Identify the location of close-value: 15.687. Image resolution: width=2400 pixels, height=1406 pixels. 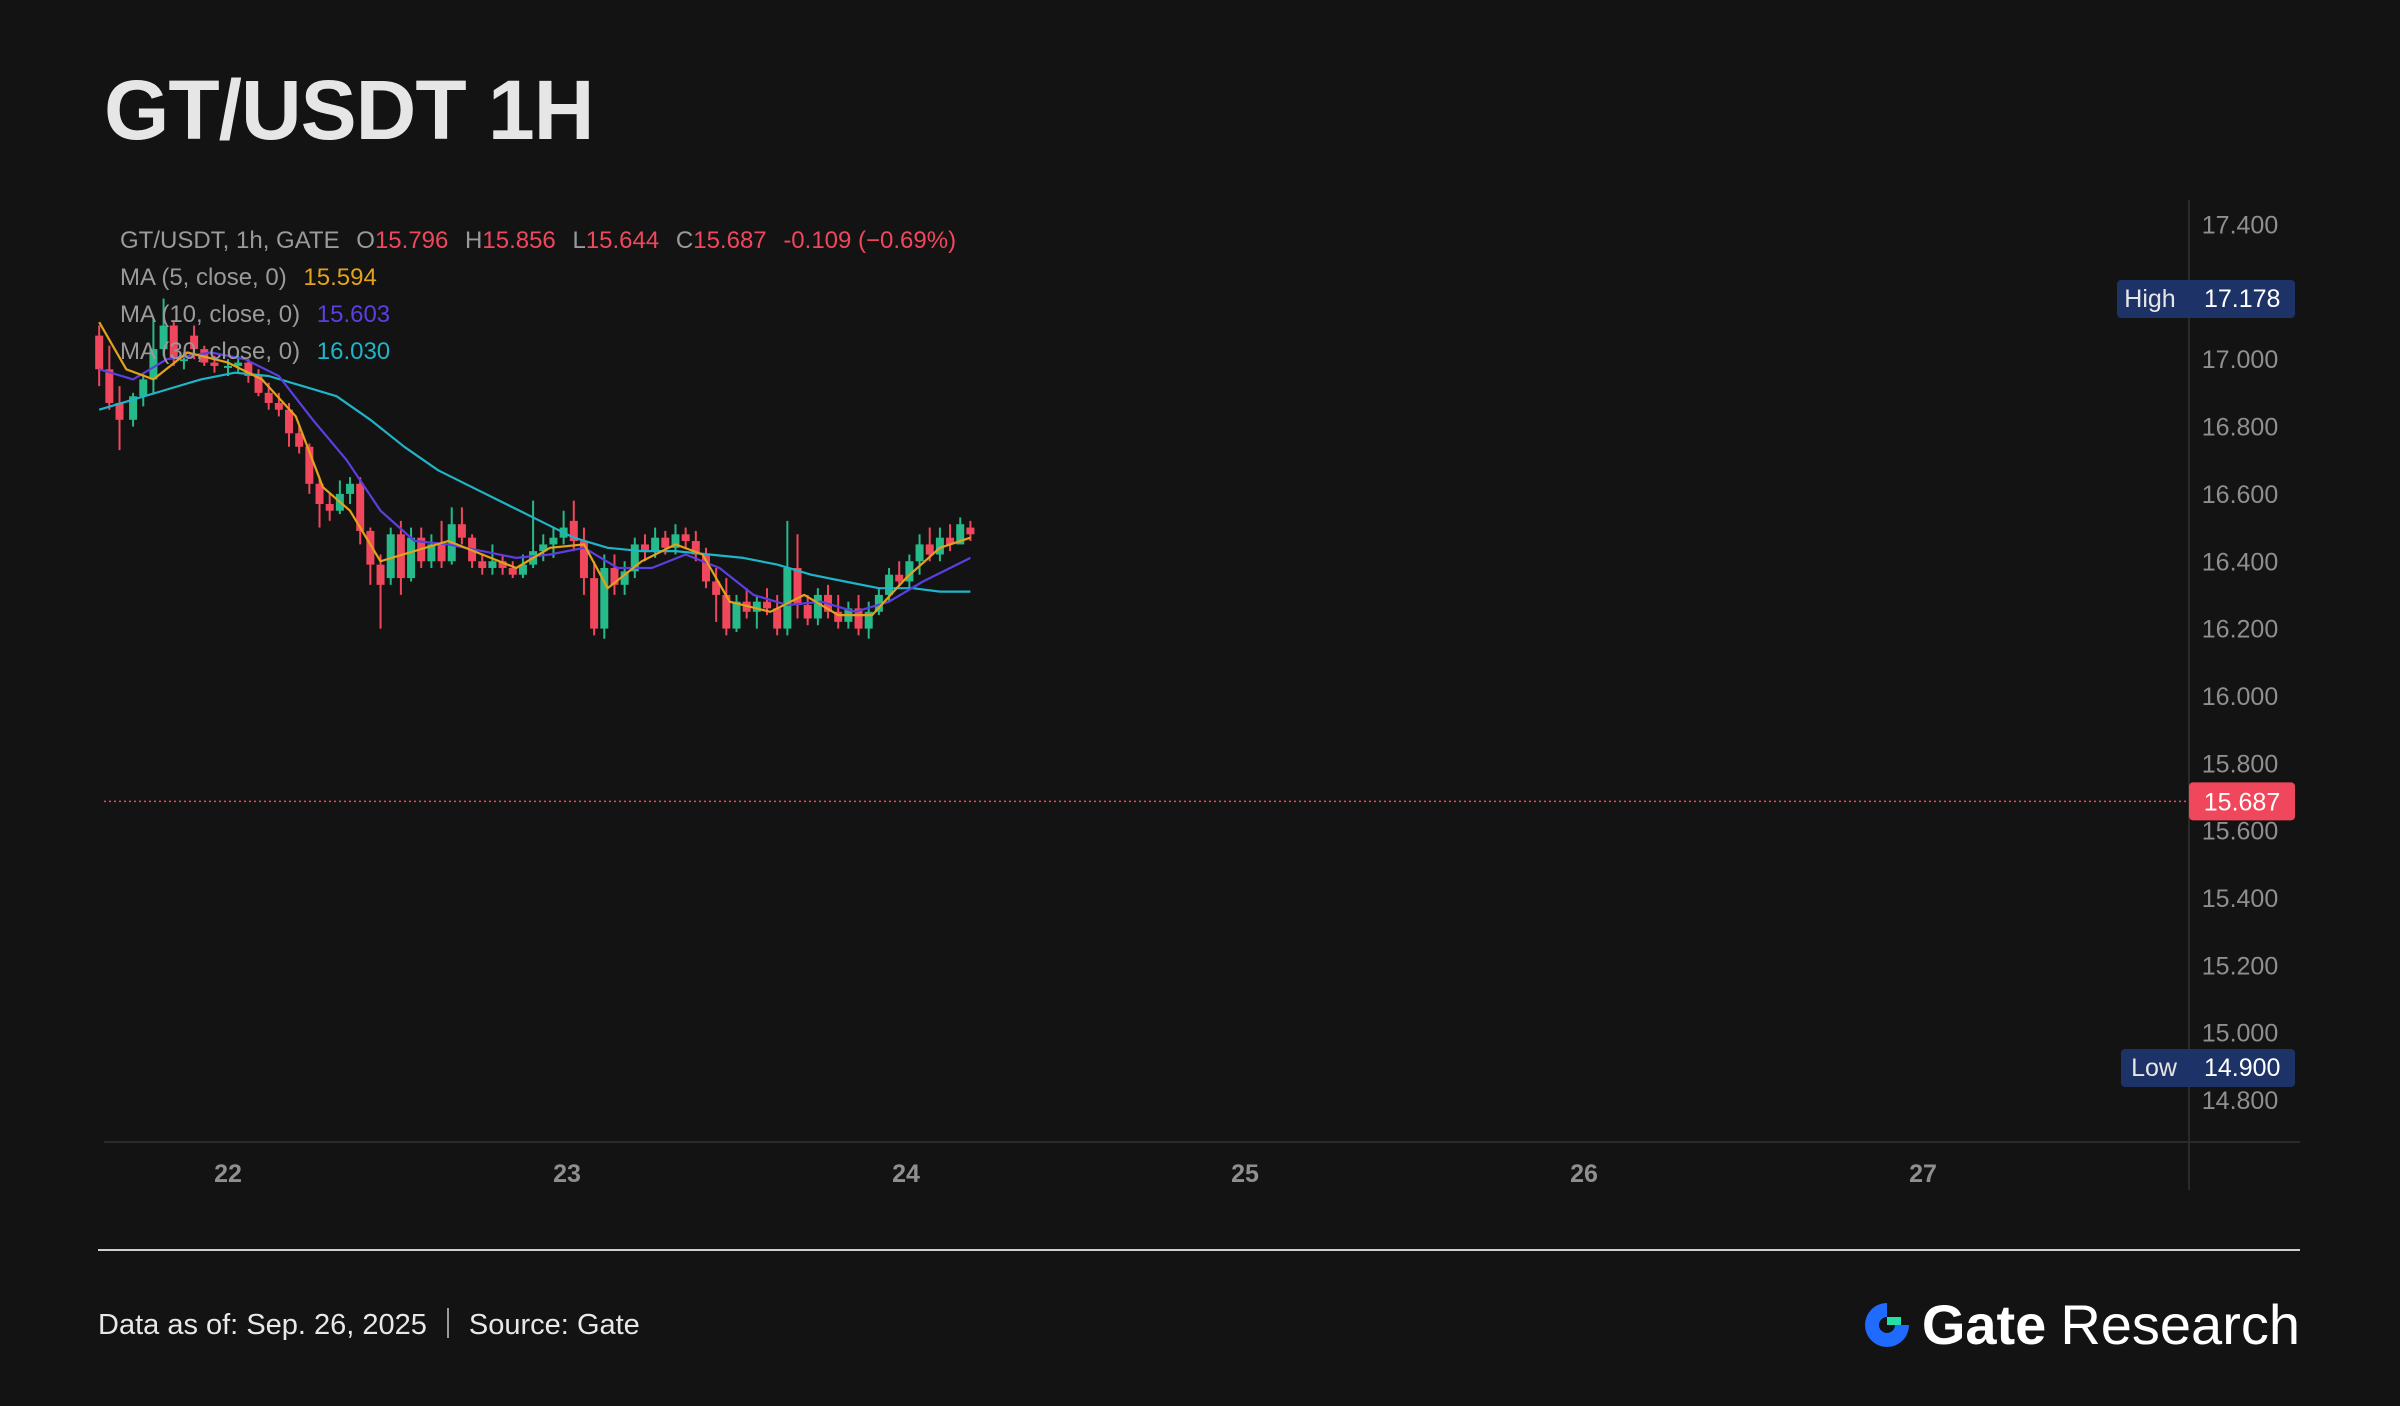
(730, 240).